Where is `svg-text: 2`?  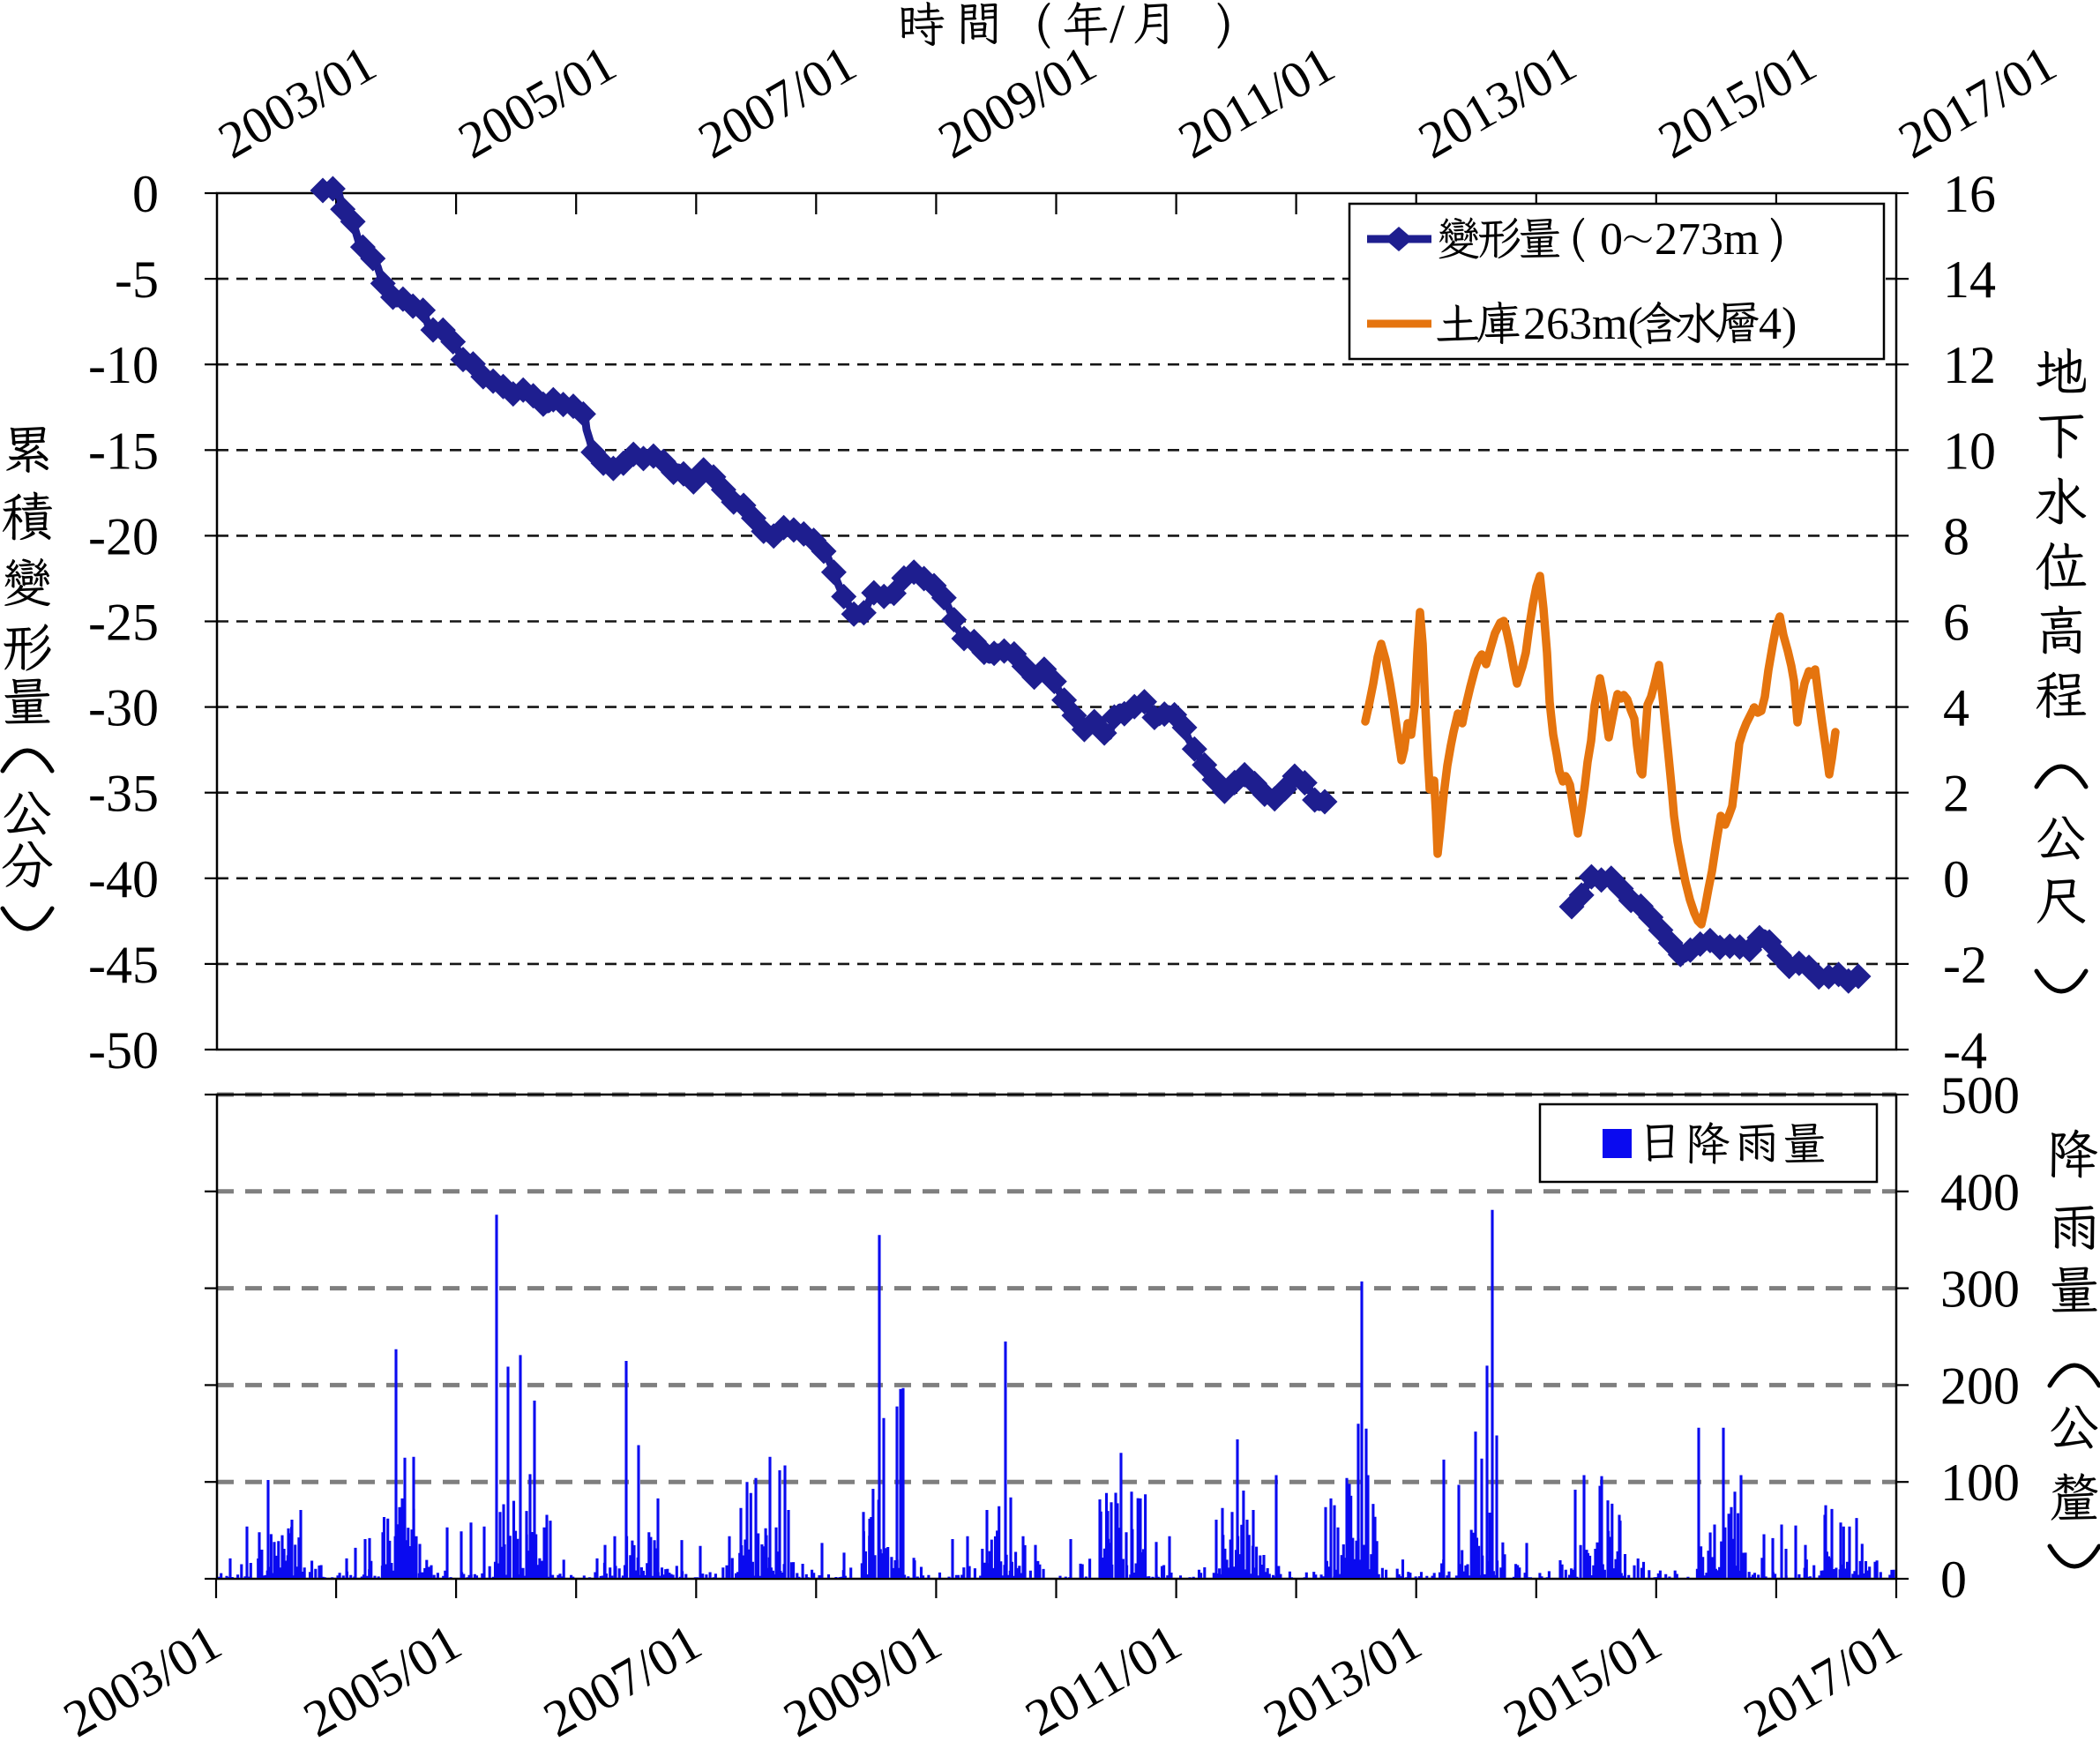 svg-text: 2 is located at coordinates (1956, 794).